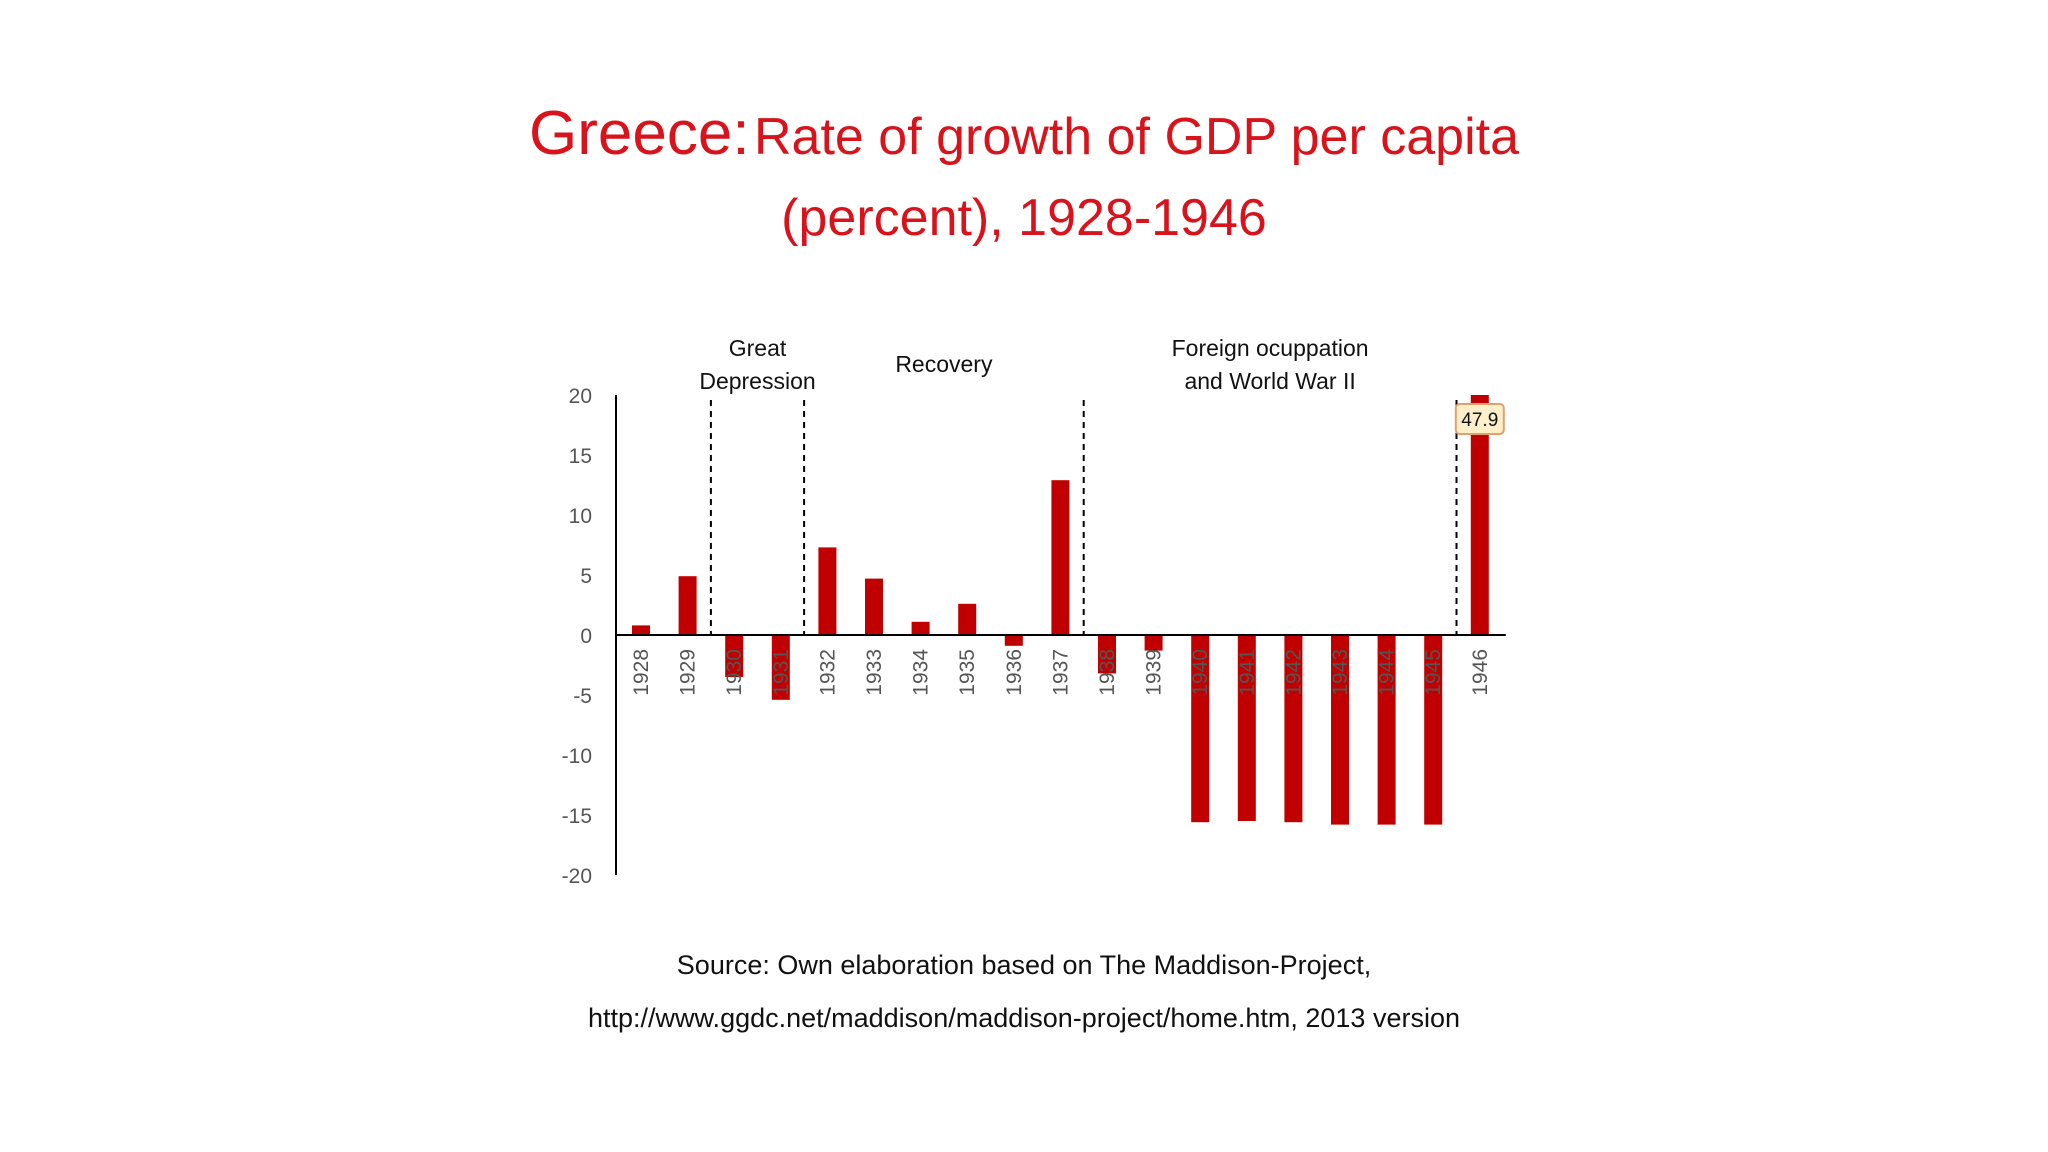 The height and width of the screenshot is (1152, 2048). Describe the element at coordinates (1246, 728) in the screenshot. I see `bar-1941` at that location.